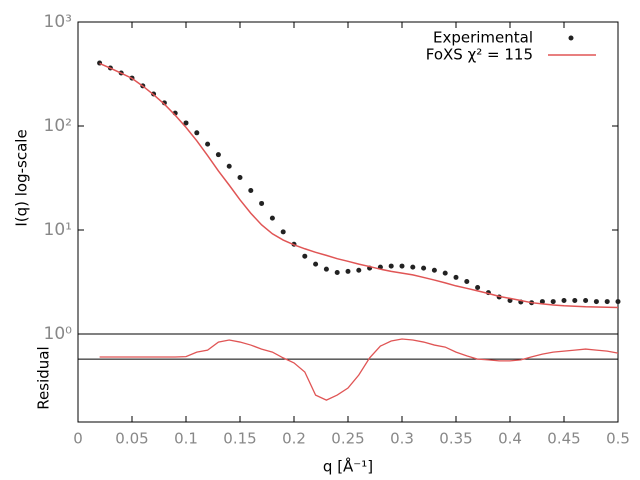  Describe the element at coordinates (348, 466) in the screenshot. I see `x-axis-label: q [Å⁻¹]` at that location.